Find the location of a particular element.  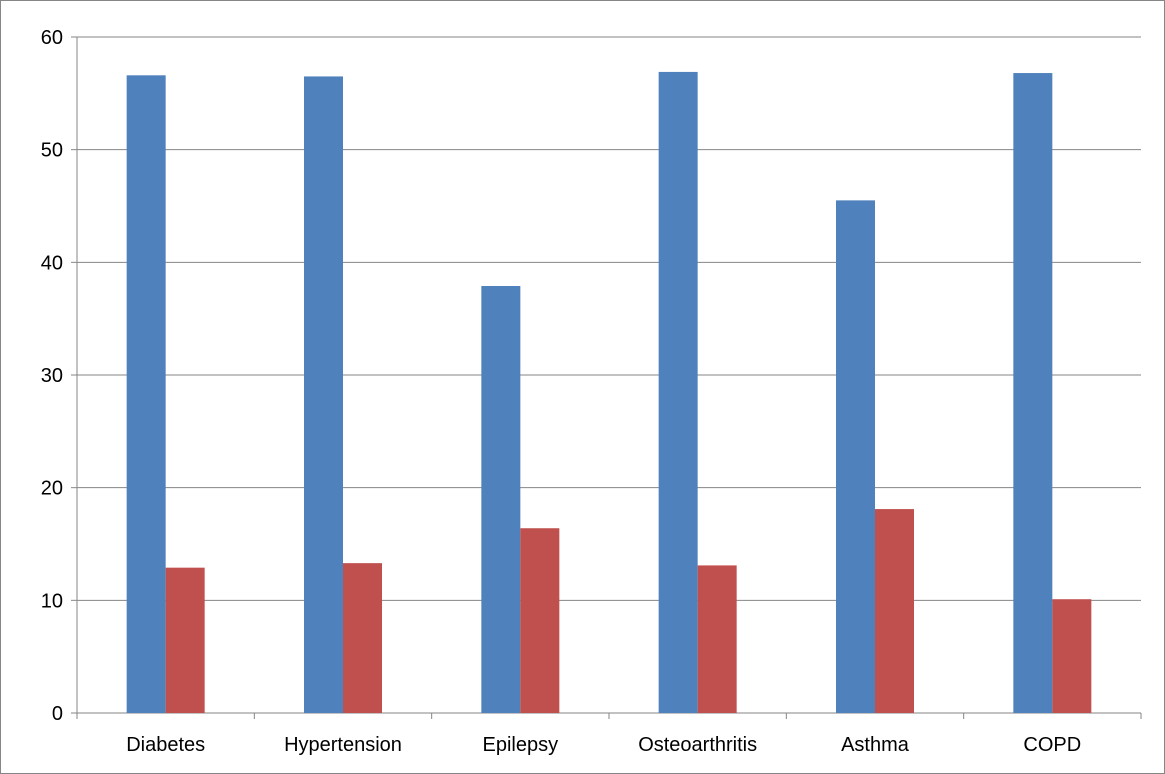

x-tick-label: Diabetes is located at coordinates (165, 745).